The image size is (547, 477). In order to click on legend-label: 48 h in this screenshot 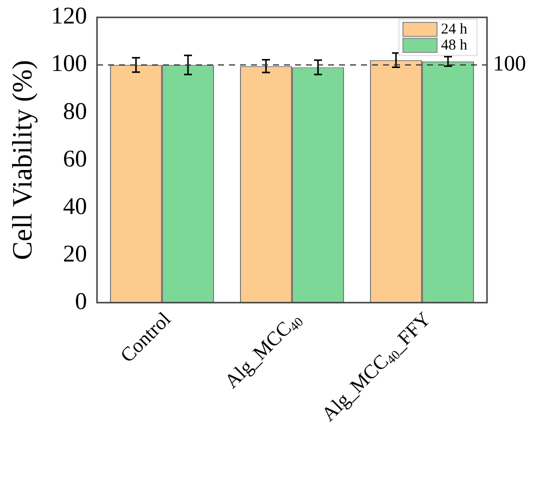, I will do `click(454, 45)`.